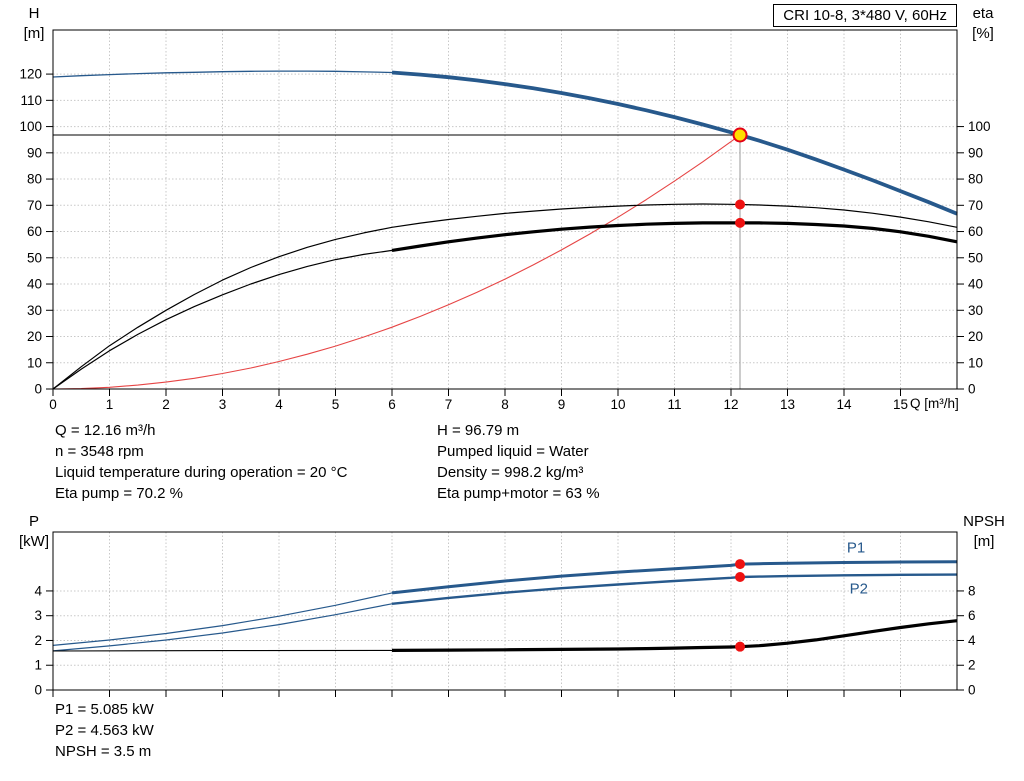 The width and height of the screenshot is (1024, 781). I want to click on p-axis-symbol: P, so click(33, 521).